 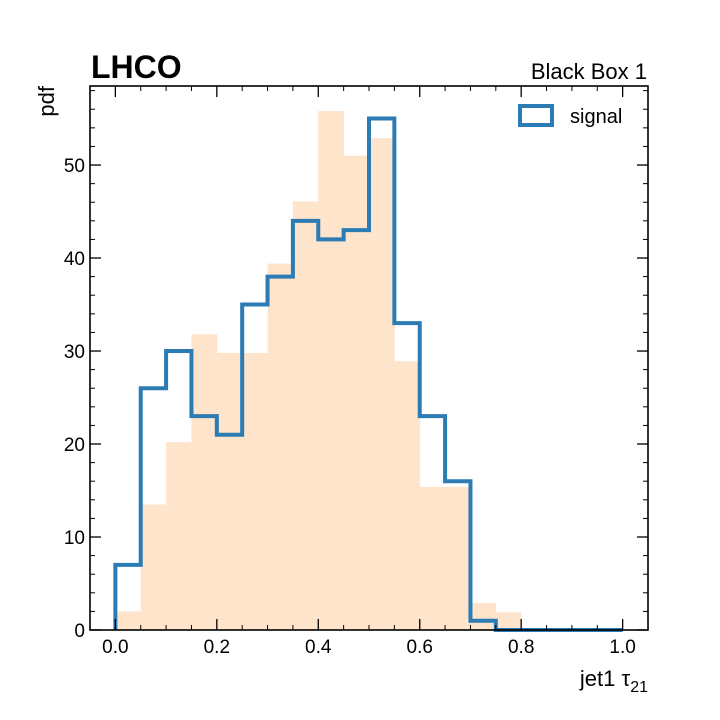 What do you see at coordinates (115, 647) in the screenshot?
I see `x-tick-label: 0.0` at bounding box center [115, 647].